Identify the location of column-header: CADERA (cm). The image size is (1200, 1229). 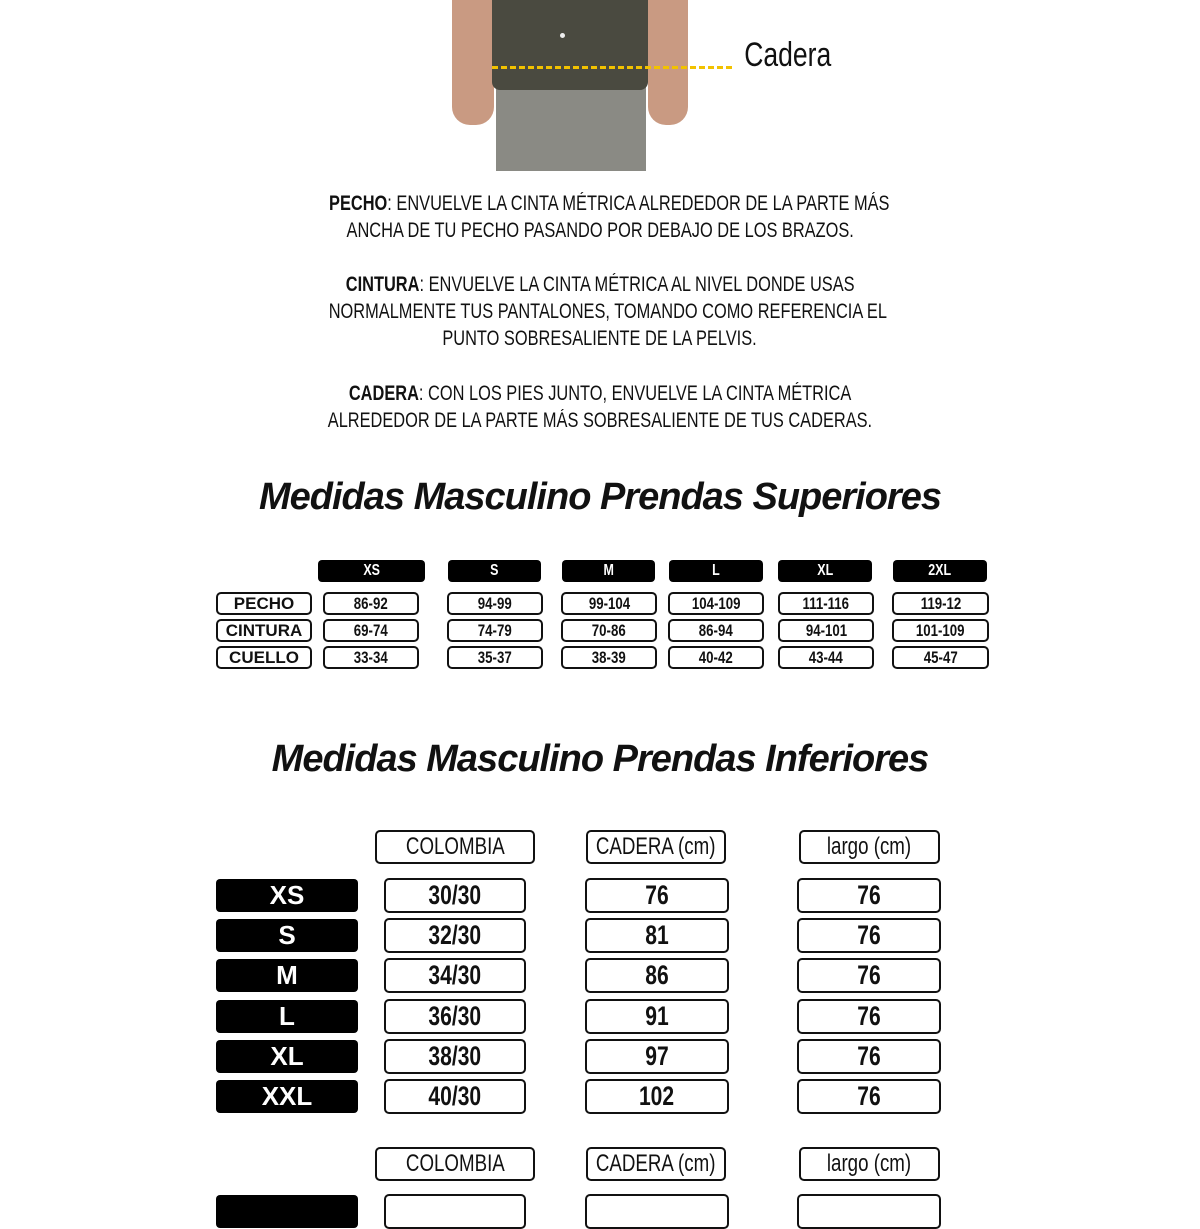
(656, 847).